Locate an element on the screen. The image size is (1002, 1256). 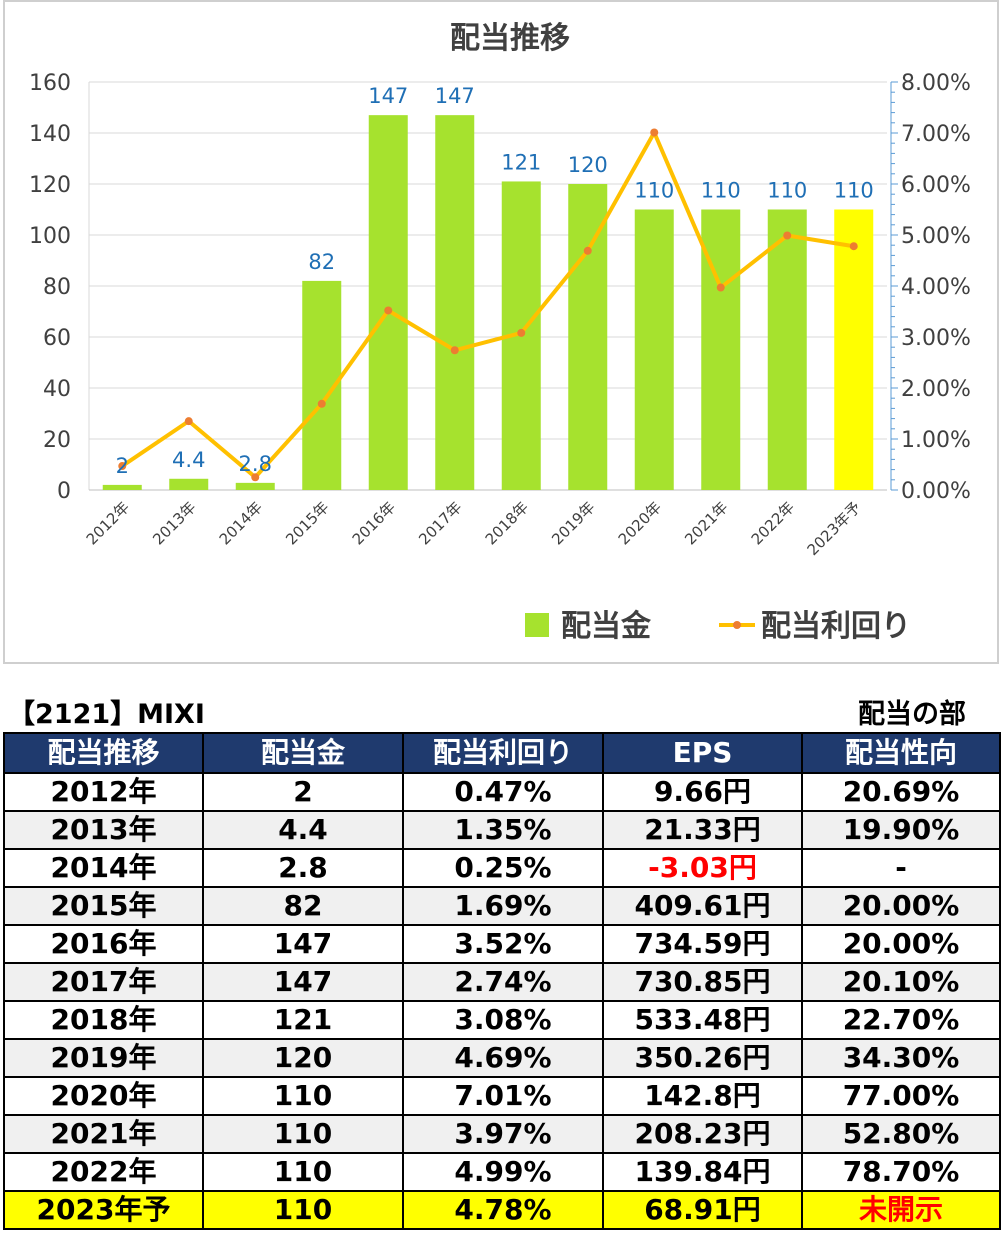
cell-yield: 1.35% is located at coordinates (503, 830).